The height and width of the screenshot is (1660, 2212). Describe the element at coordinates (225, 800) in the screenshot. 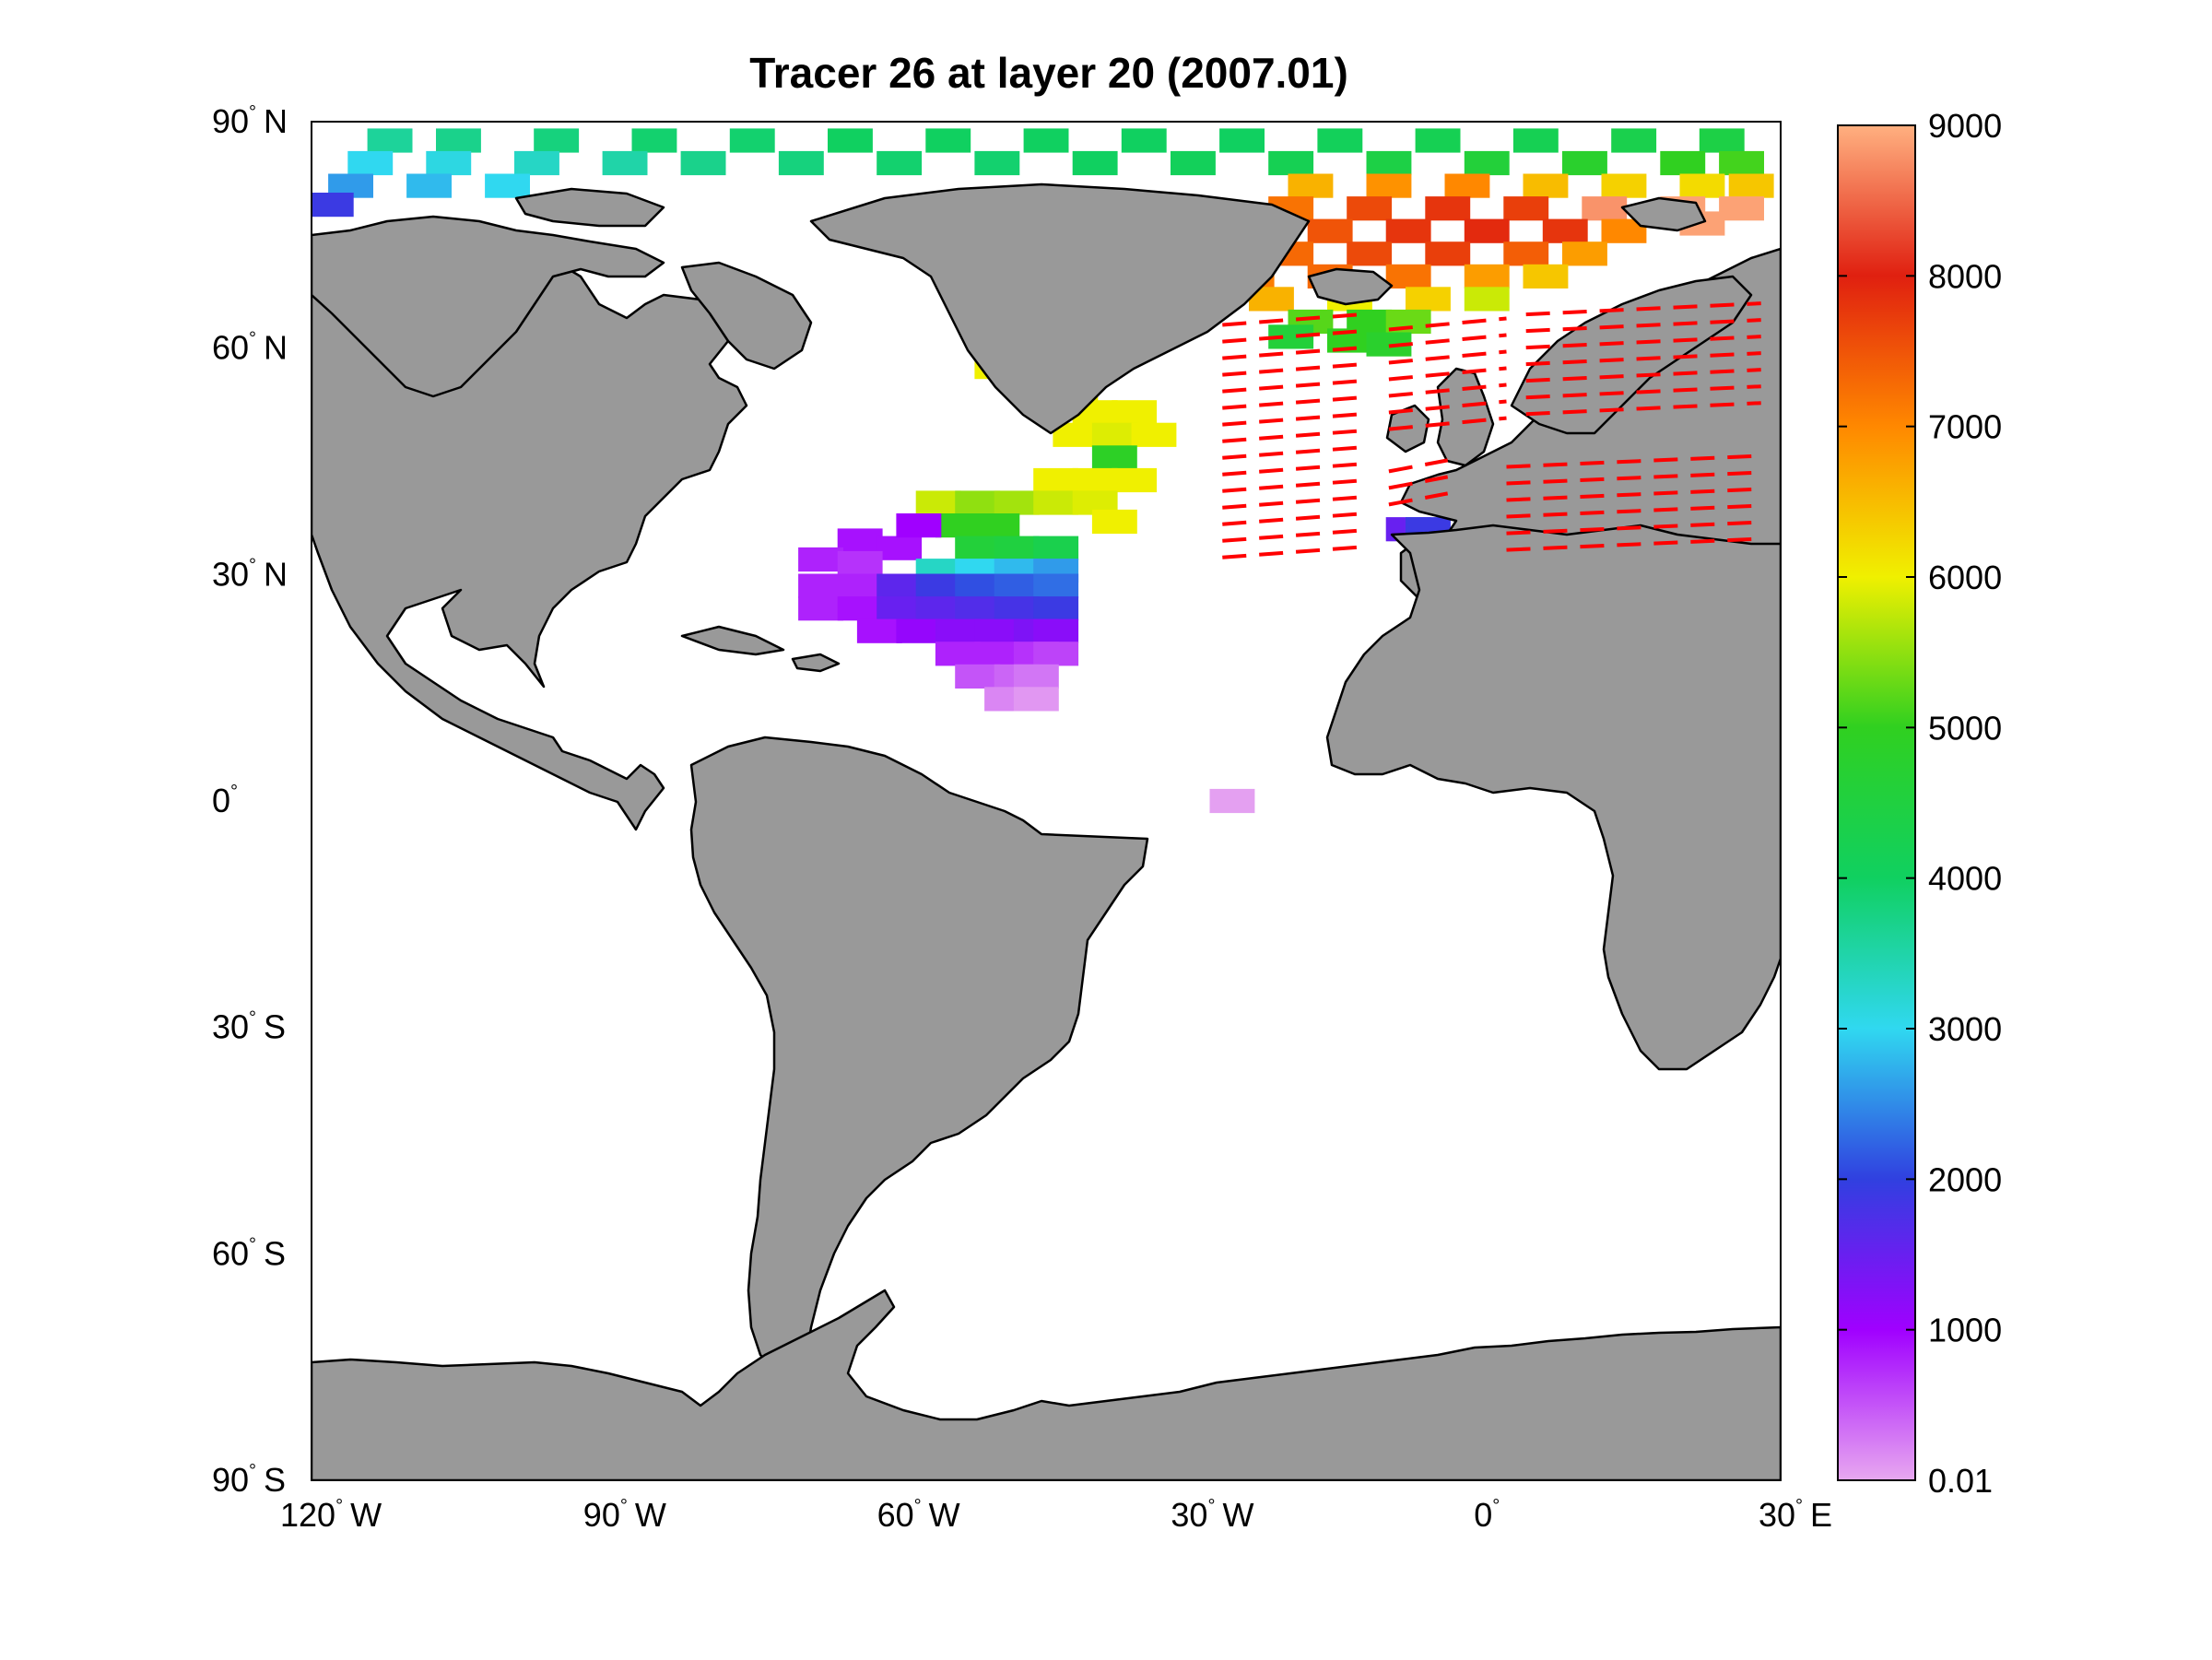

I see `lat-tick-label: 0°` at that location.